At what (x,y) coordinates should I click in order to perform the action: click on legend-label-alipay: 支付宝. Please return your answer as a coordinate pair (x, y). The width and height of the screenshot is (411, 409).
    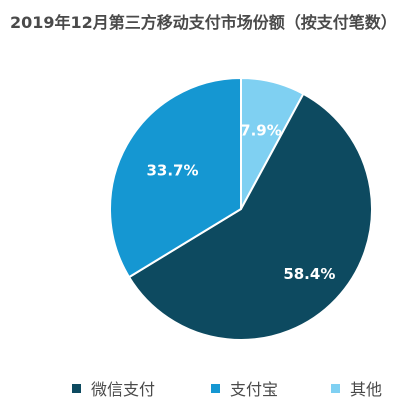
    Looking at the image, I should click on (254, 389).